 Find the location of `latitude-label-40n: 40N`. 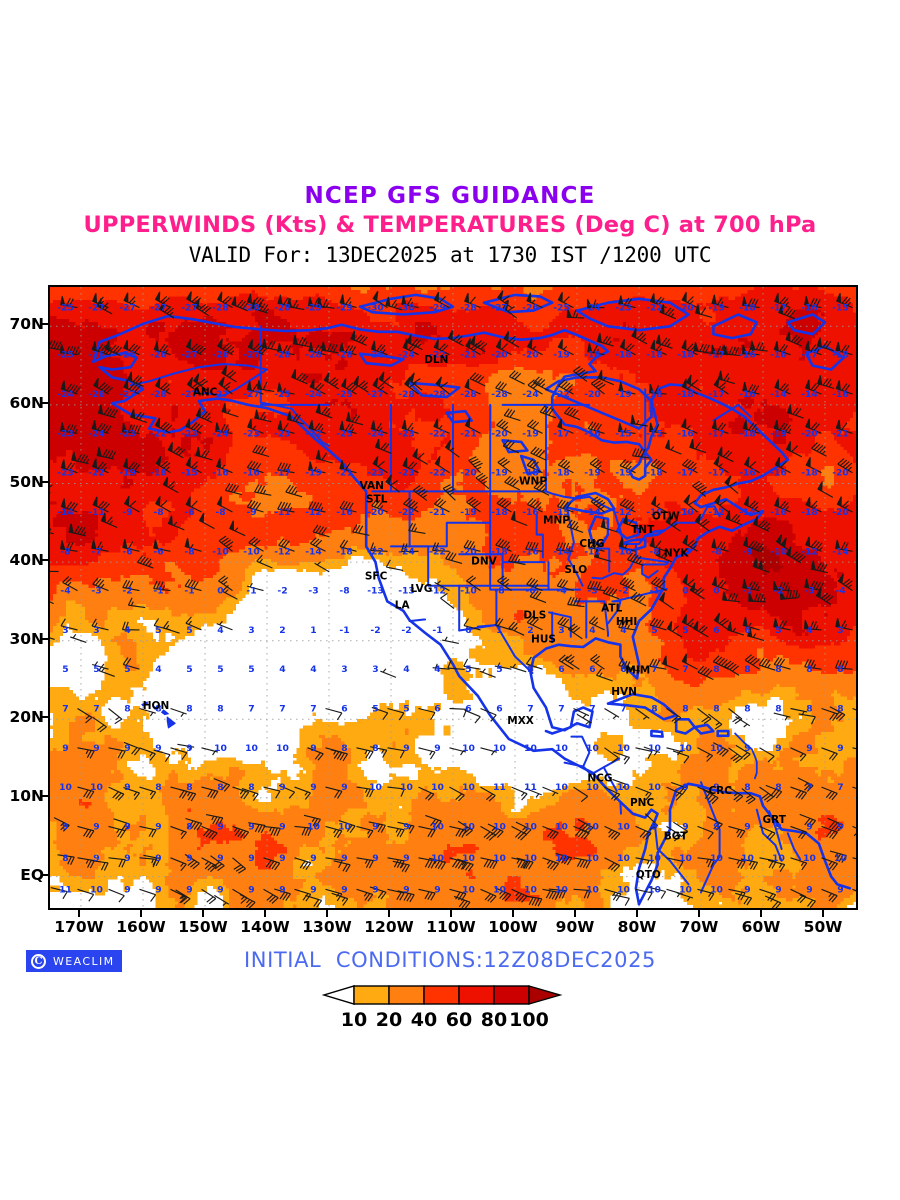

latitude-label-40n: 40N is located at coordinates (26, 560).